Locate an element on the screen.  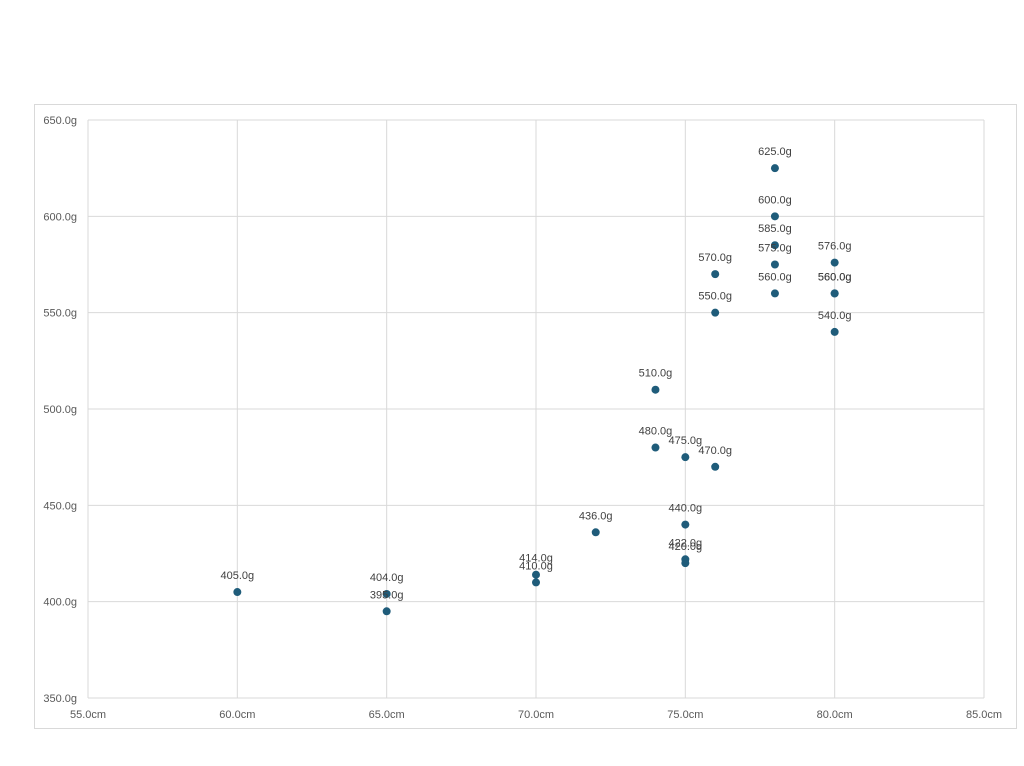
data-label: 436.0g is located at coordinates (596, 516).